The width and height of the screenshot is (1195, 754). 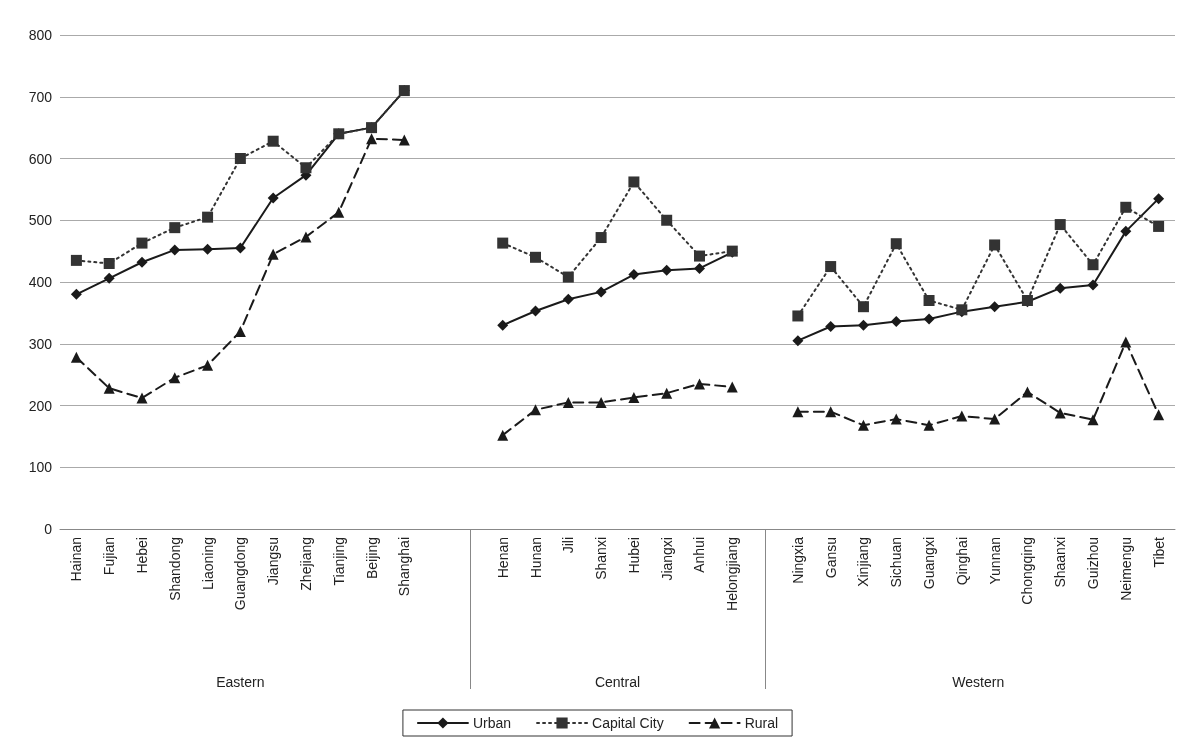 I want to click on x-tick-label: Xinjiang, so click(x=863, y=562).